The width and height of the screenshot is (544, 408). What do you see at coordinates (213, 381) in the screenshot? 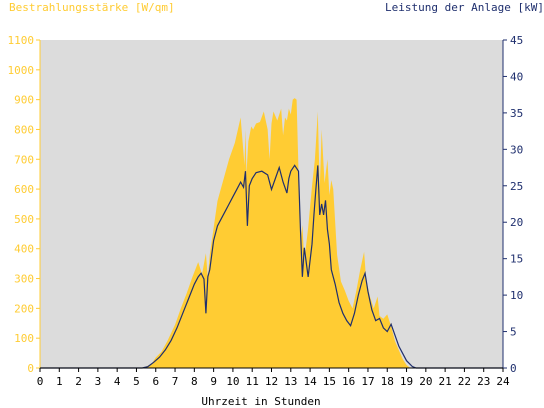
I see `x-tick-label: 9` at bounding box center [213, 381].